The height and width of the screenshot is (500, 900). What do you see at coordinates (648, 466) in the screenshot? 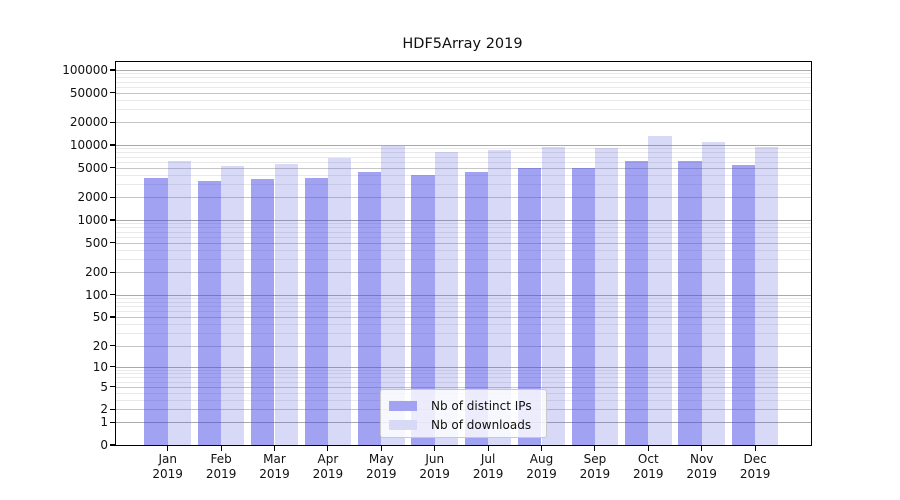
I see `x-tick-label: Oct 2019` at bounding box center [648, 466].